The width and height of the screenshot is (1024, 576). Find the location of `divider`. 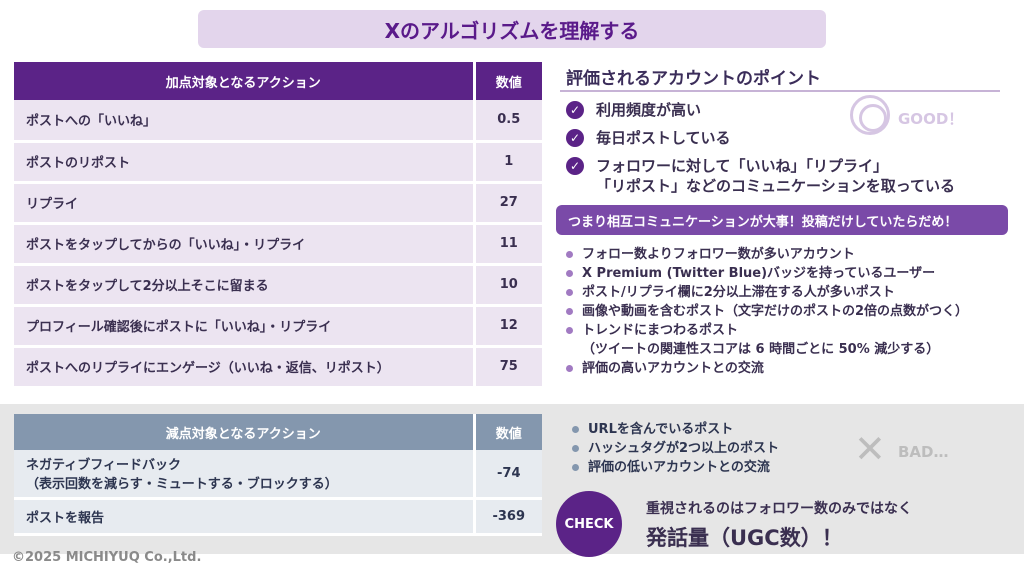

divider is located at coordinates (780, 91).